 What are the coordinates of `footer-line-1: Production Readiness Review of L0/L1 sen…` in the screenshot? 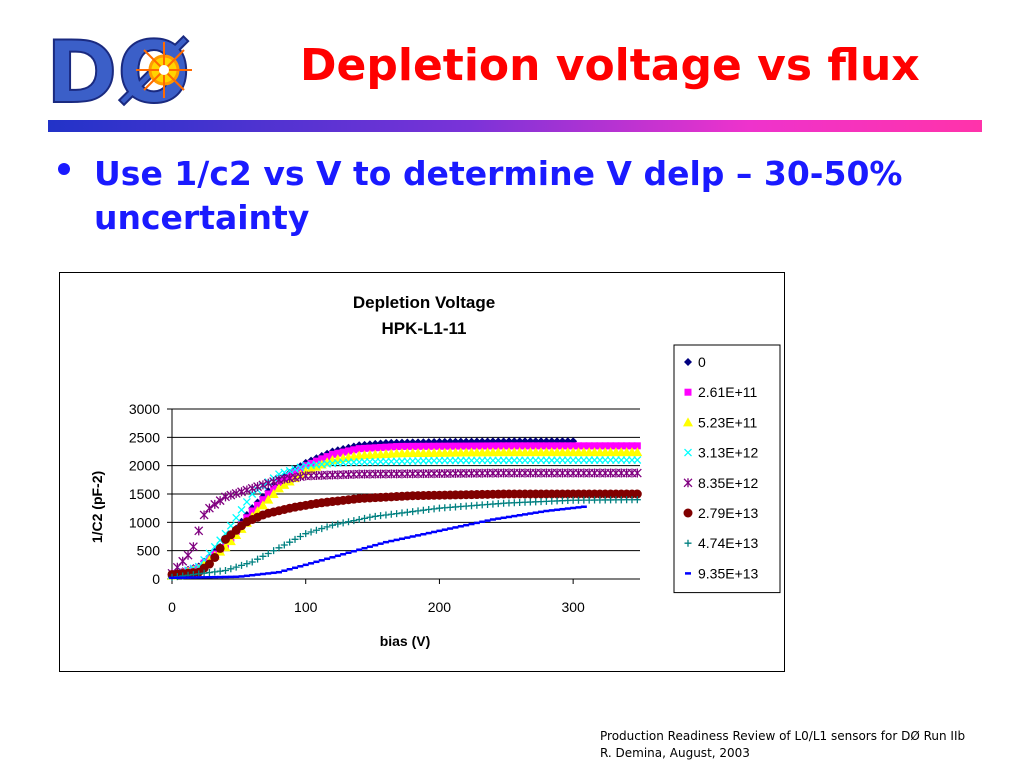 It's located at (783, 736).